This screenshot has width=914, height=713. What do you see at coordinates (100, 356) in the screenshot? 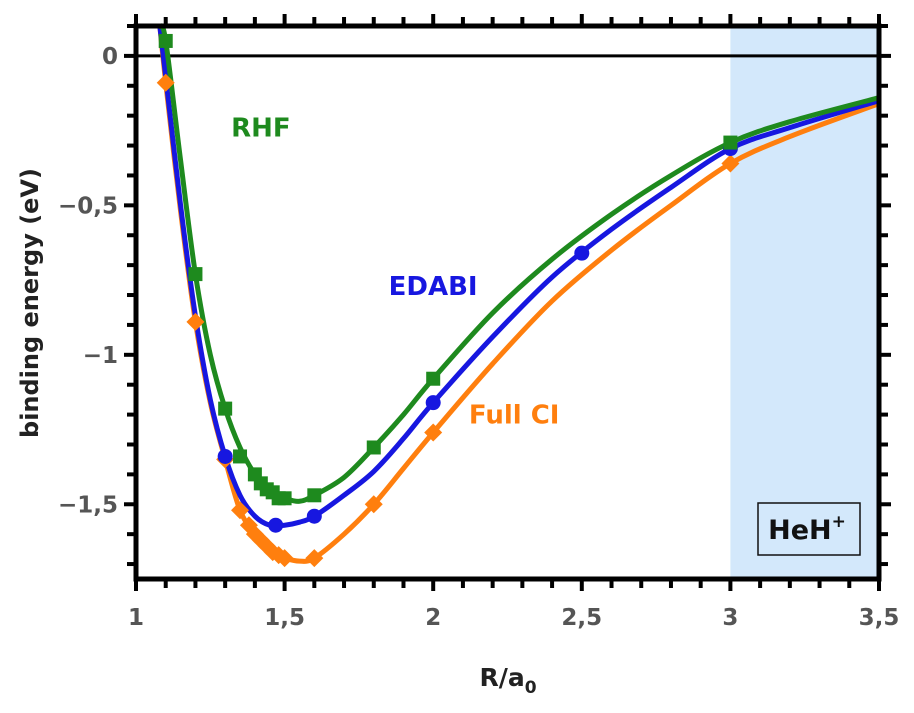
I see `y-tick-label: −1` at bounding box center [100, 356].